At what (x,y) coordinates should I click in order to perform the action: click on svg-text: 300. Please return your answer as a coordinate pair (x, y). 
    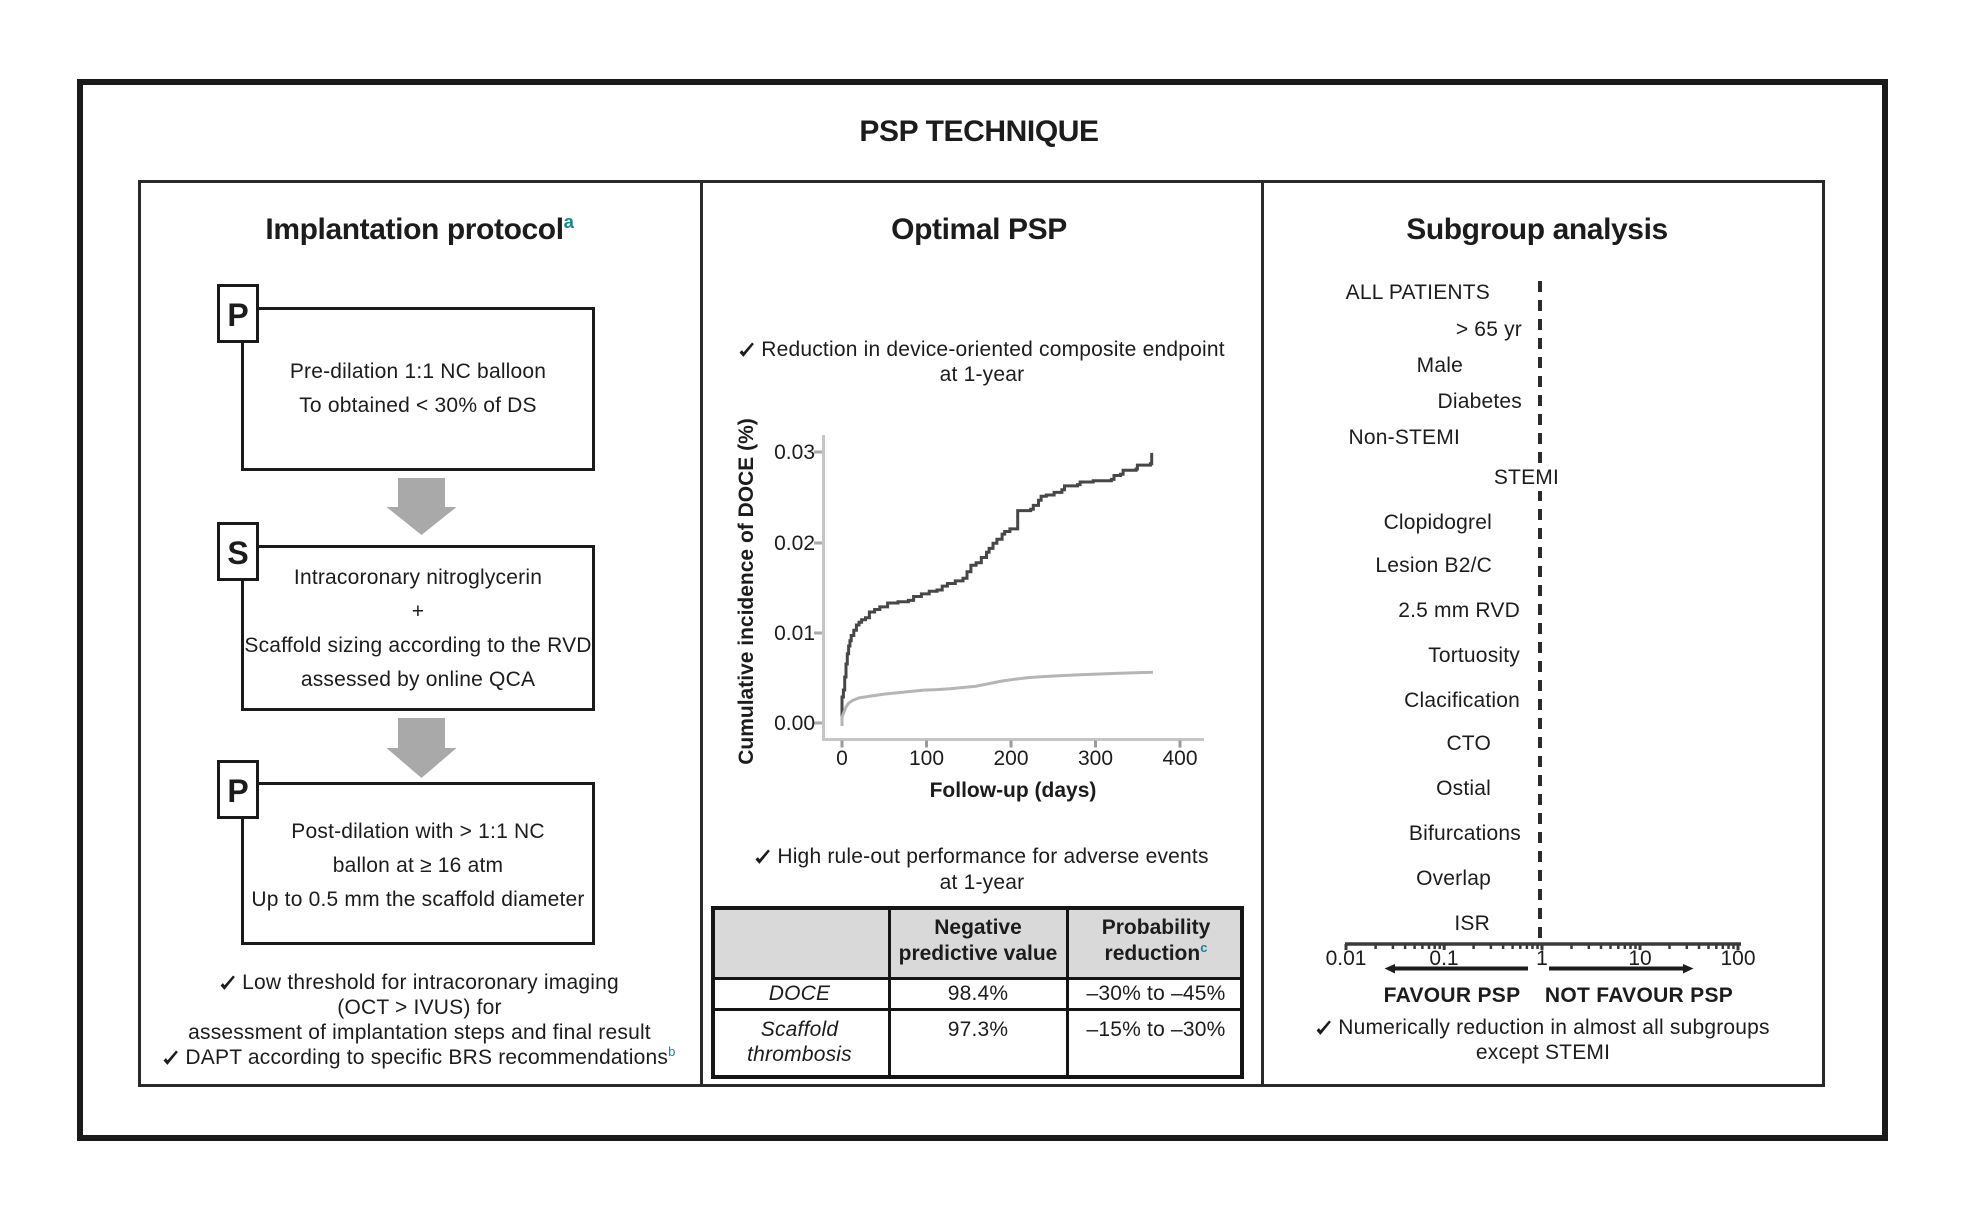
    Looking at the image, I should click on (1095, 758).